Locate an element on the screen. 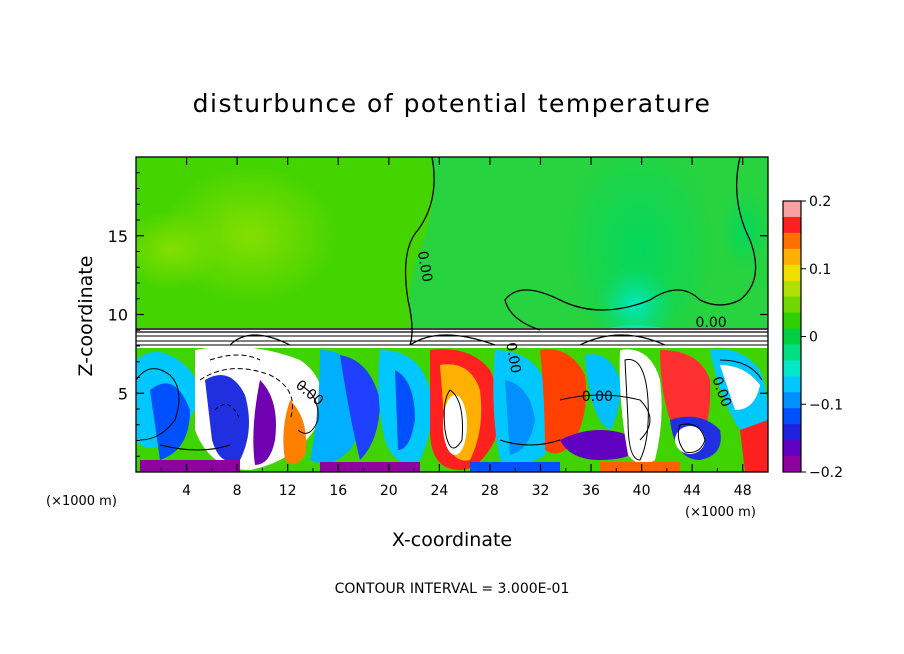 This screenshot has width=904, height=654. x-tick-label: 12 is located at coordinates (288, 491).